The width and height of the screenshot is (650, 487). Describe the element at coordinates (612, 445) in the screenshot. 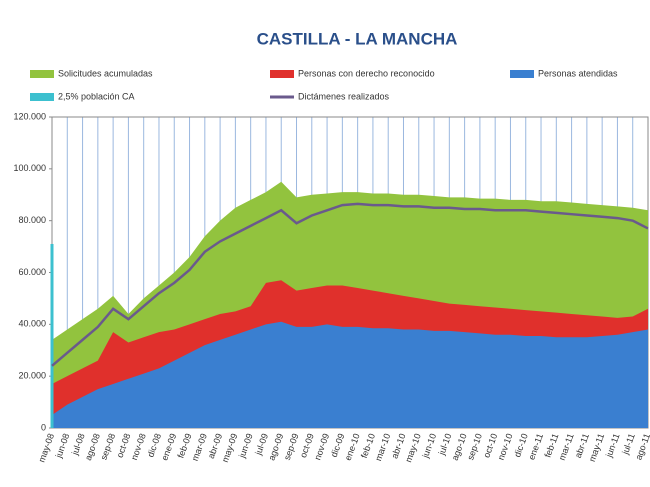

I see `x-tick-label: jun-11` at that location.